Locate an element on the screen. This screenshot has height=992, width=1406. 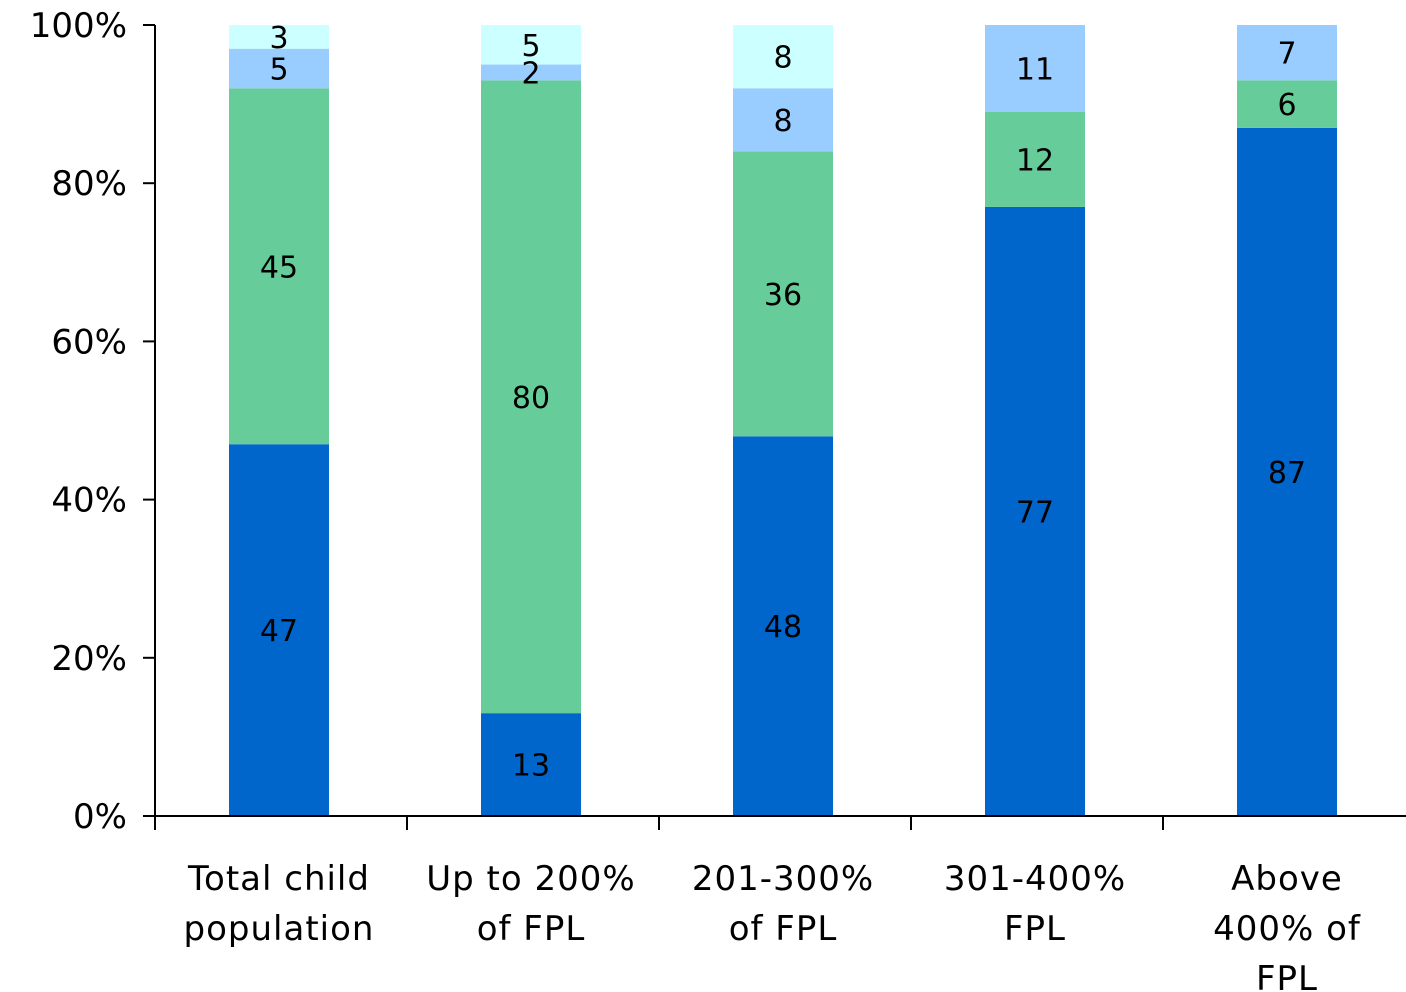
x-category-label: 201-300% is located at coordinates (783, 879).